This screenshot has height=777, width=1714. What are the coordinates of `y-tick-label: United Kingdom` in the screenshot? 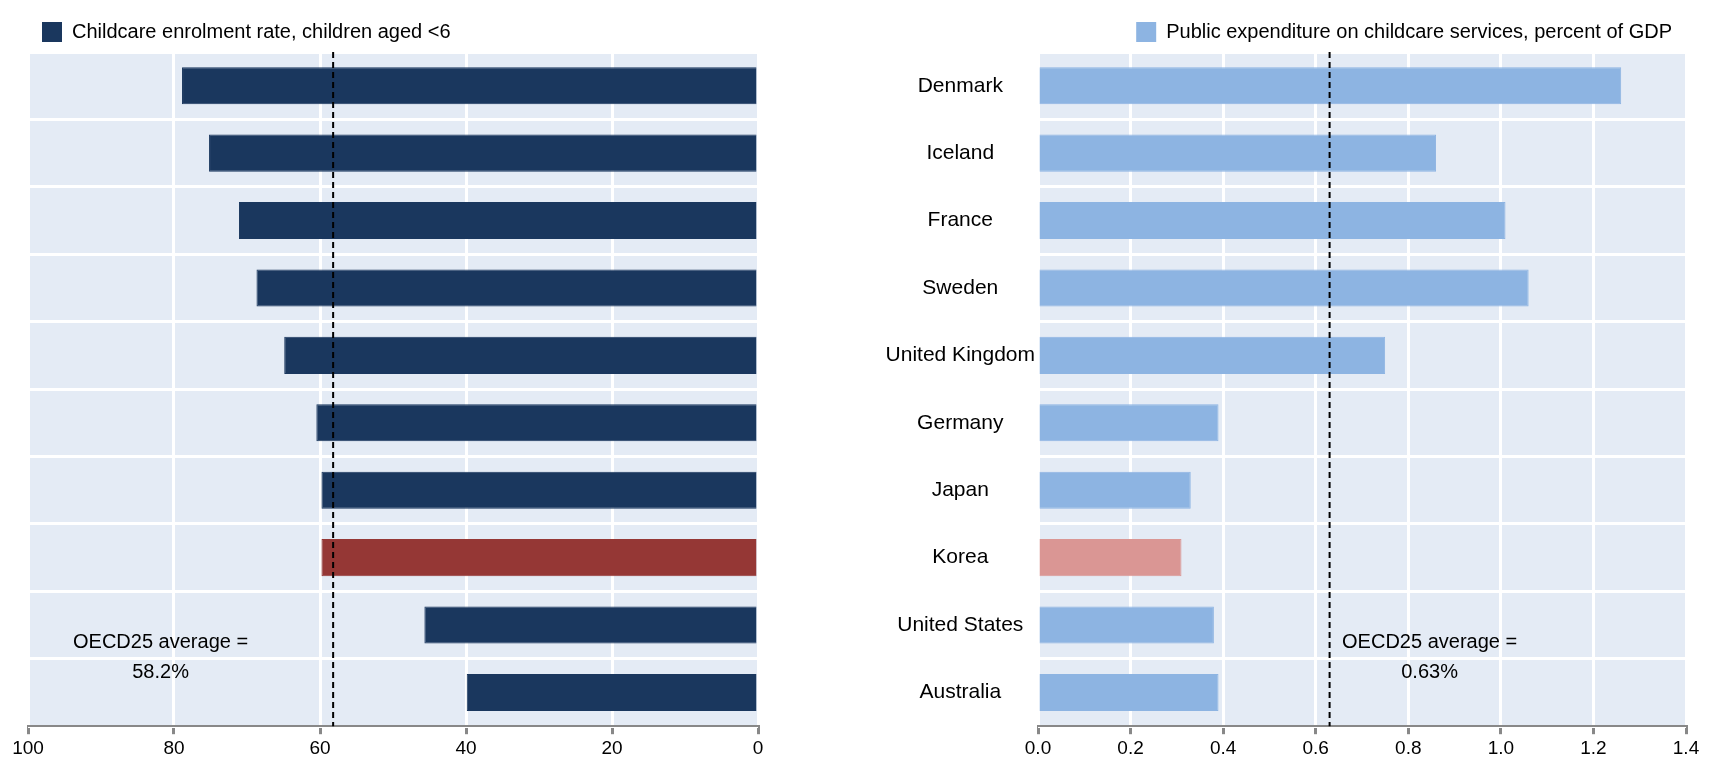 It's located at (960, 354).